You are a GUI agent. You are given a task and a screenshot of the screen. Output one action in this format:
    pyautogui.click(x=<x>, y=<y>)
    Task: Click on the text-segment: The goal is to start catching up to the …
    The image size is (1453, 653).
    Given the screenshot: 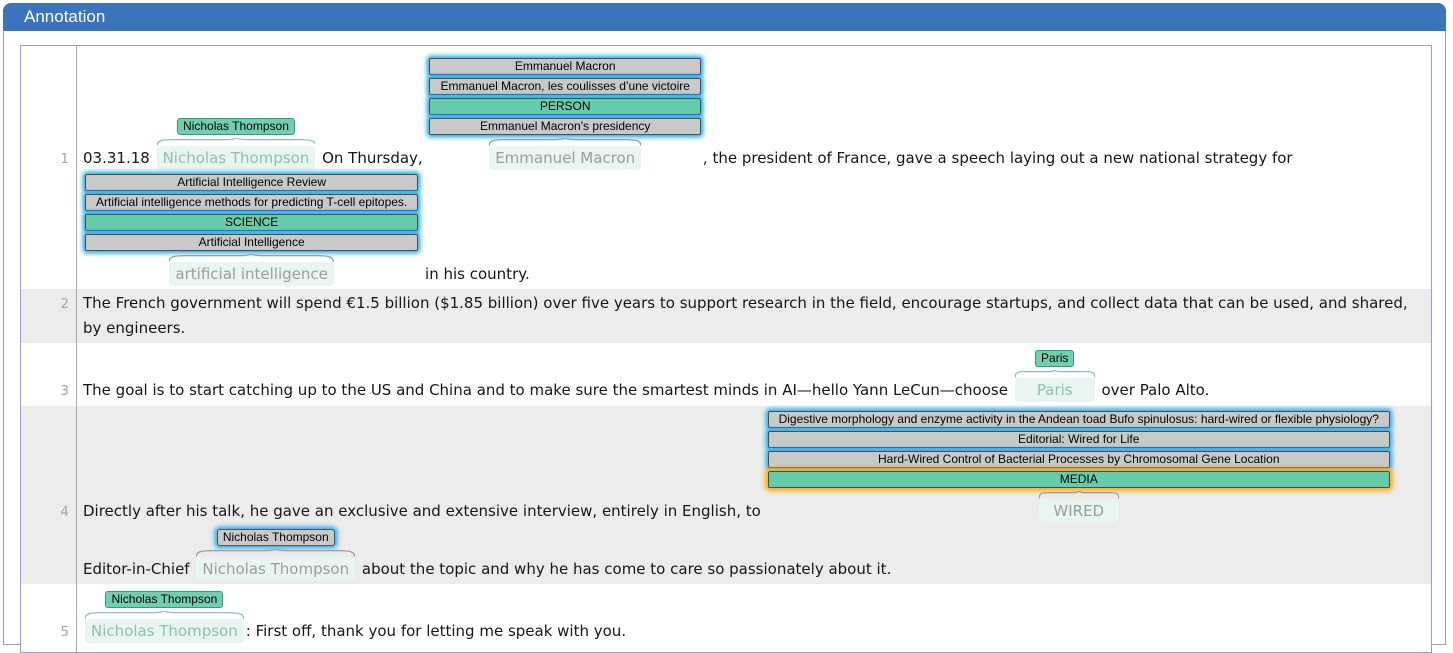 What is the action you would take?
    pyautogui.click(x=548, y=390)
    